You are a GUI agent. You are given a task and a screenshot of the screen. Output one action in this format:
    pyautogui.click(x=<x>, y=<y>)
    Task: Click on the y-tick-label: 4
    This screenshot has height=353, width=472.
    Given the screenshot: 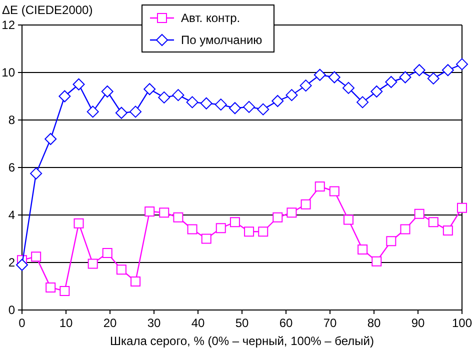 What is the action you would take?
    pyautogui.click(x=12, y=215)
    